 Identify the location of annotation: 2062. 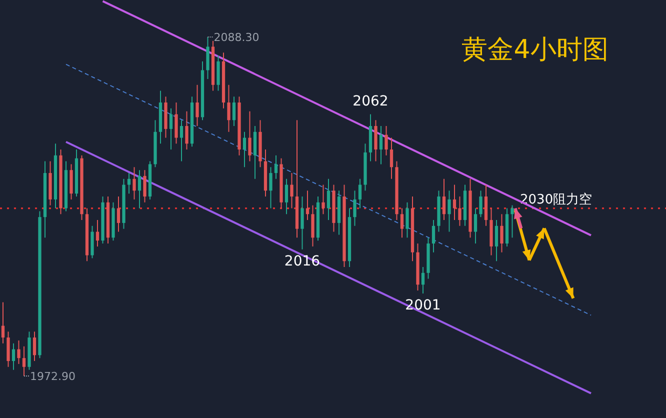
(370, 101).